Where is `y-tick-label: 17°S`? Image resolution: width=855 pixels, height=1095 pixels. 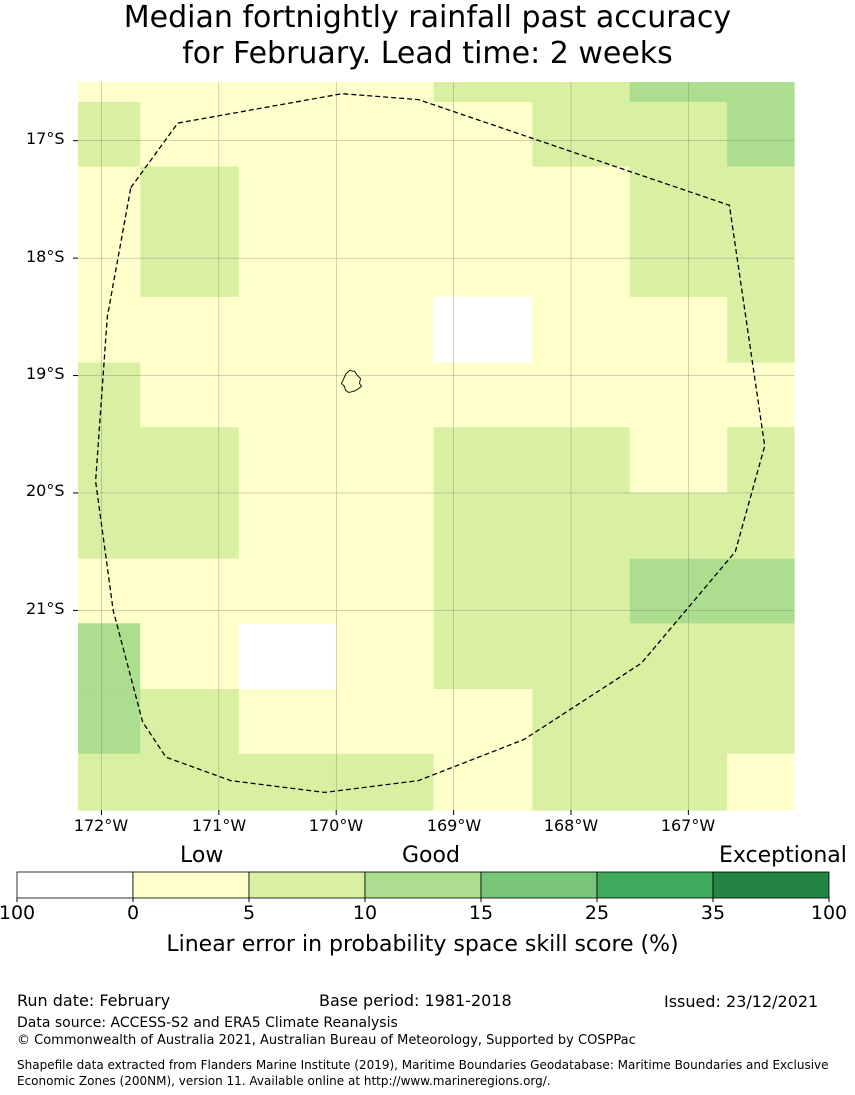
y-tick-label: 17°S is located at coordinates (45, 138).